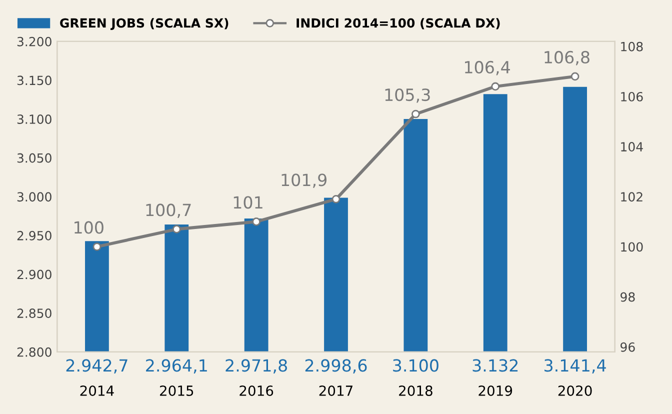 Image resolution: width=672 pixels, height=414 pixels. I want to click on data-label: 100,7, so click(168, 211).